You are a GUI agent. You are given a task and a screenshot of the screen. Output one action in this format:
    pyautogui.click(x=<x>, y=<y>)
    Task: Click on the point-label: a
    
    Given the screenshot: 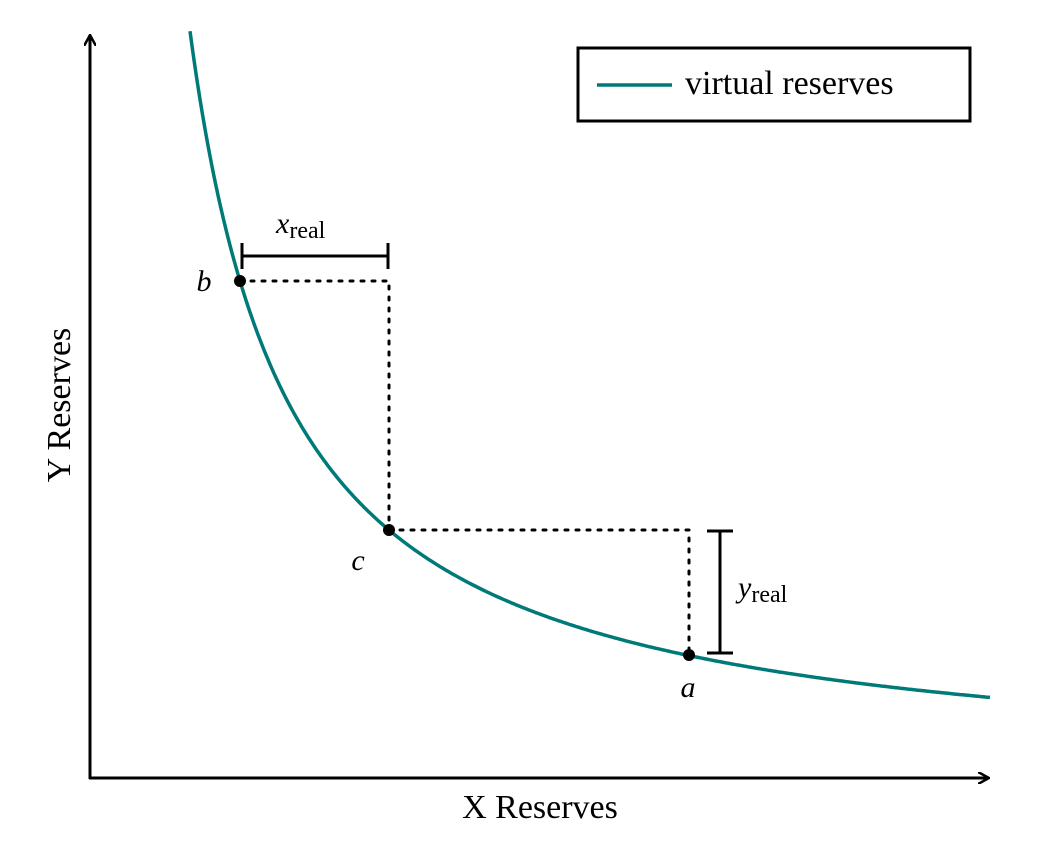 What is the action you would take?
    pyautogui.click(x=688, y=687)
    